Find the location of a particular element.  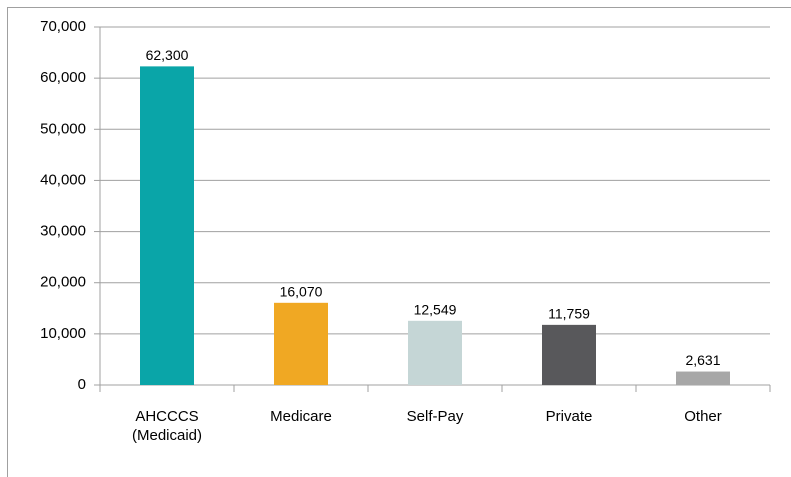

x-tick-label: Other is located at coordinates (703, 416).